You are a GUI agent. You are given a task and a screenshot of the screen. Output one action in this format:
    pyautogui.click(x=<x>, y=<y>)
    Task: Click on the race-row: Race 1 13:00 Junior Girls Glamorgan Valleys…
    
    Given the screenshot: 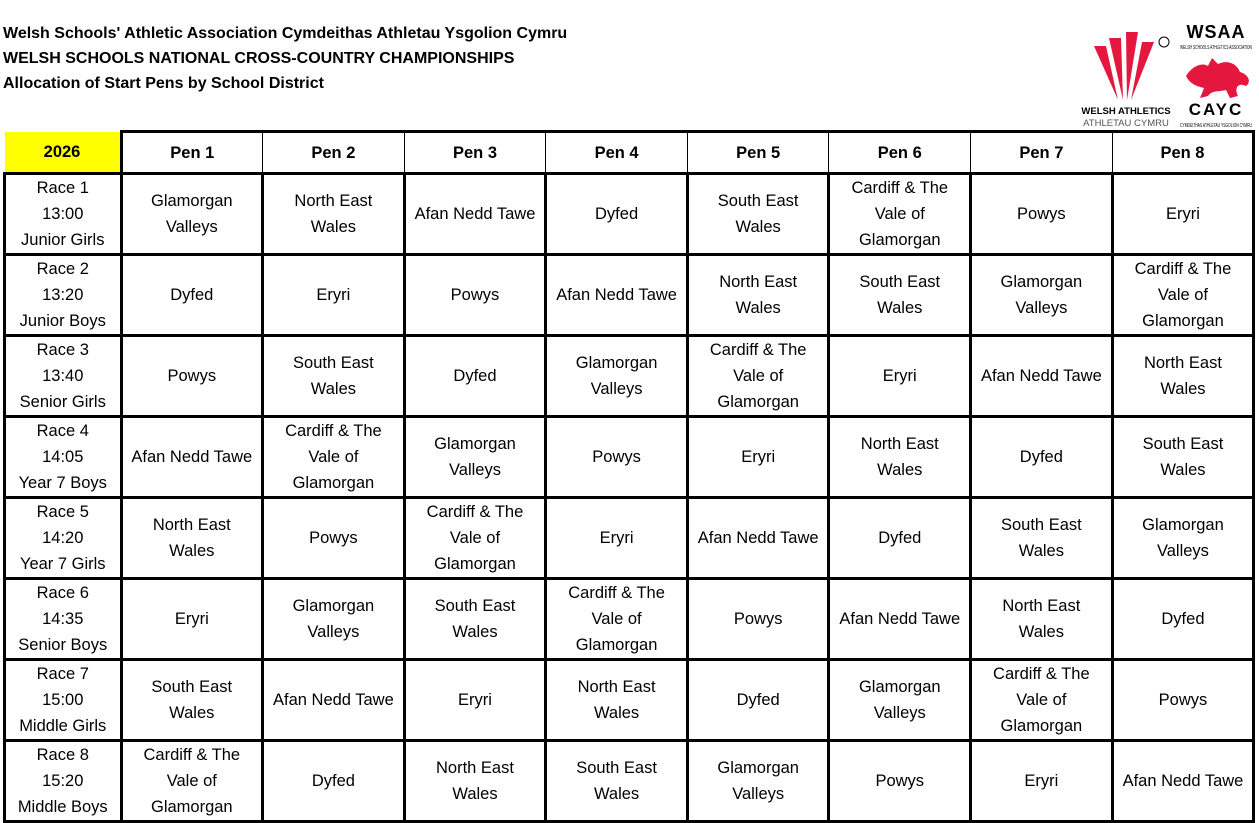 What is the action you would take?
    pyautogui.click(x=629, y=214)
    